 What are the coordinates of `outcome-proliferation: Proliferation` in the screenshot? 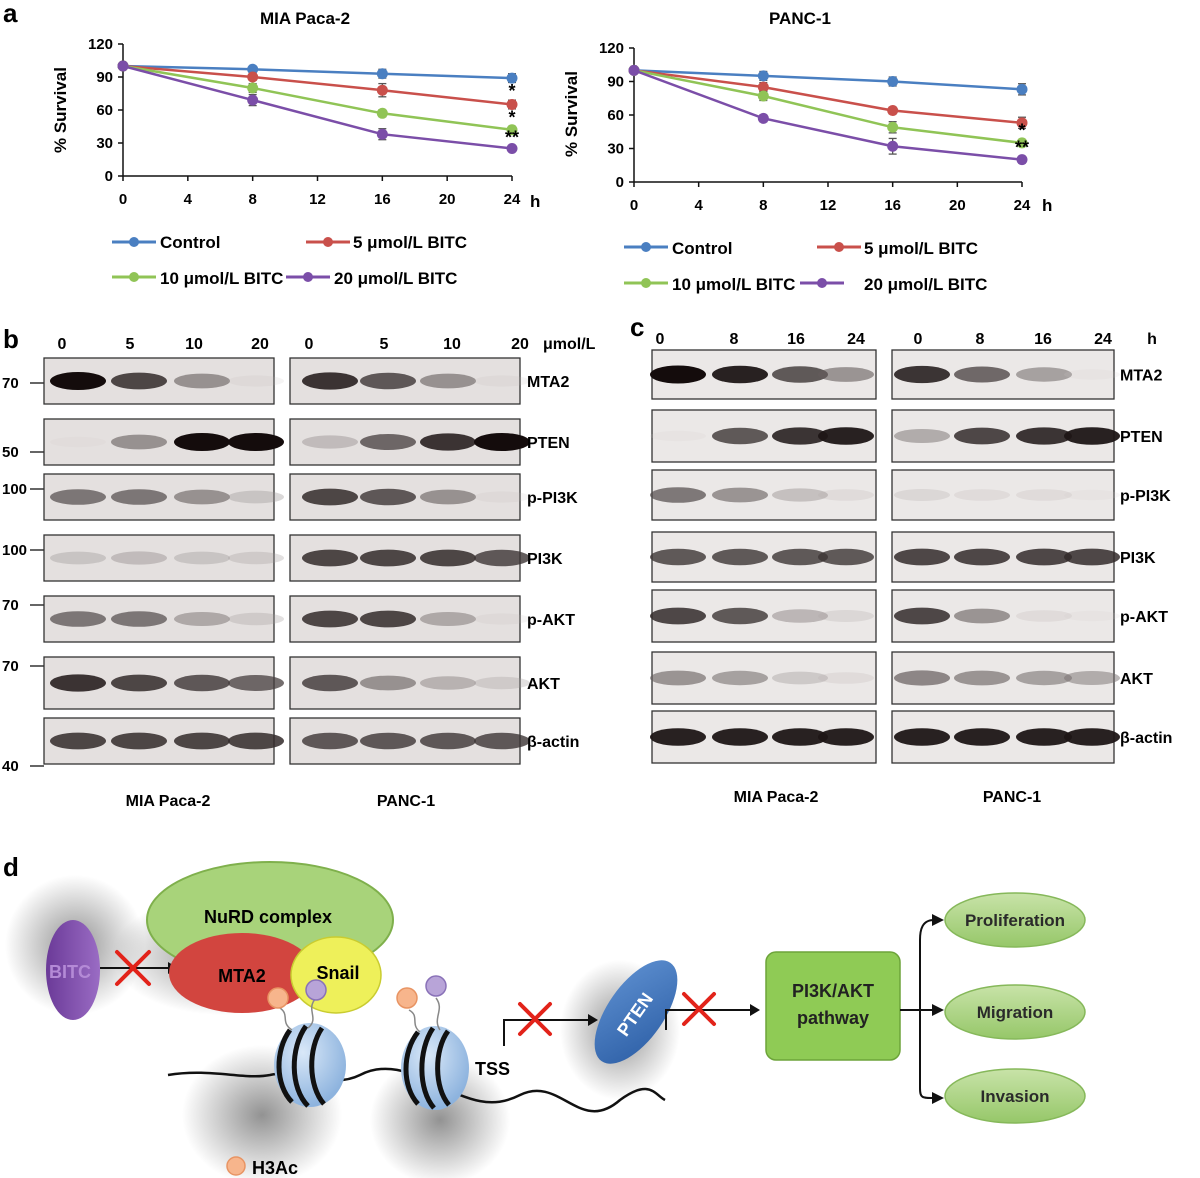 It's located at (1015, 920).